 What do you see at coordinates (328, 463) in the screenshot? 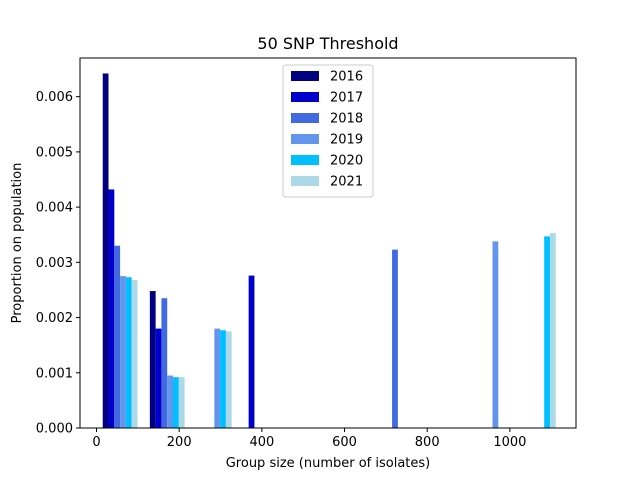
I see `x-axis-label: Group size (number of isolates)` at bounding box center [328, 463].